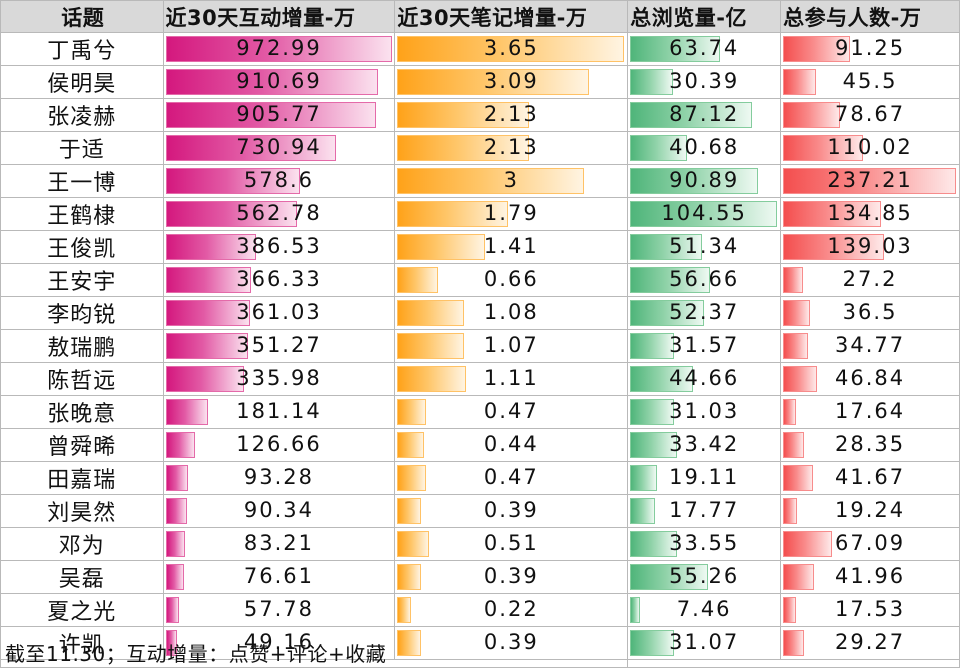 The image size is (960, 668). Describe the element at coordinates (704, 49) in the screenshot. I see `views-cell: 63.74` at that location.